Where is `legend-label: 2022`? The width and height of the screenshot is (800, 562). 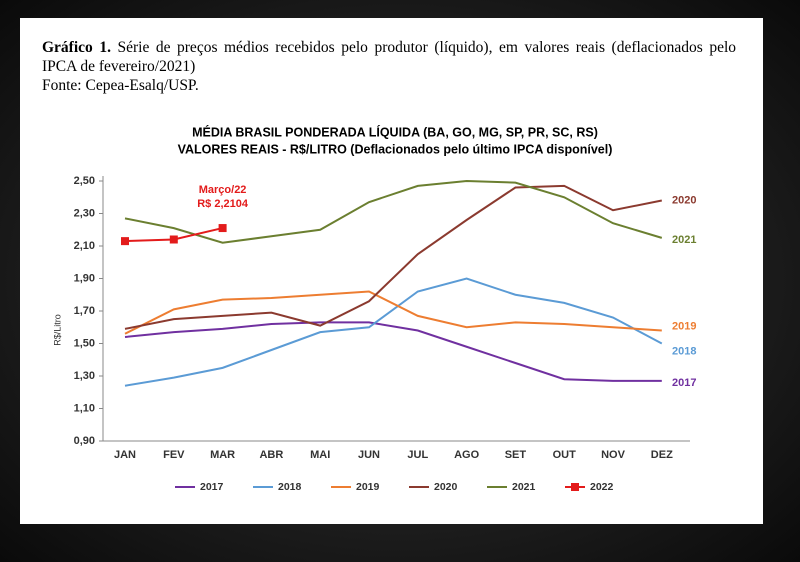
legend-label: 2022 is located at coordinates (602, 487).